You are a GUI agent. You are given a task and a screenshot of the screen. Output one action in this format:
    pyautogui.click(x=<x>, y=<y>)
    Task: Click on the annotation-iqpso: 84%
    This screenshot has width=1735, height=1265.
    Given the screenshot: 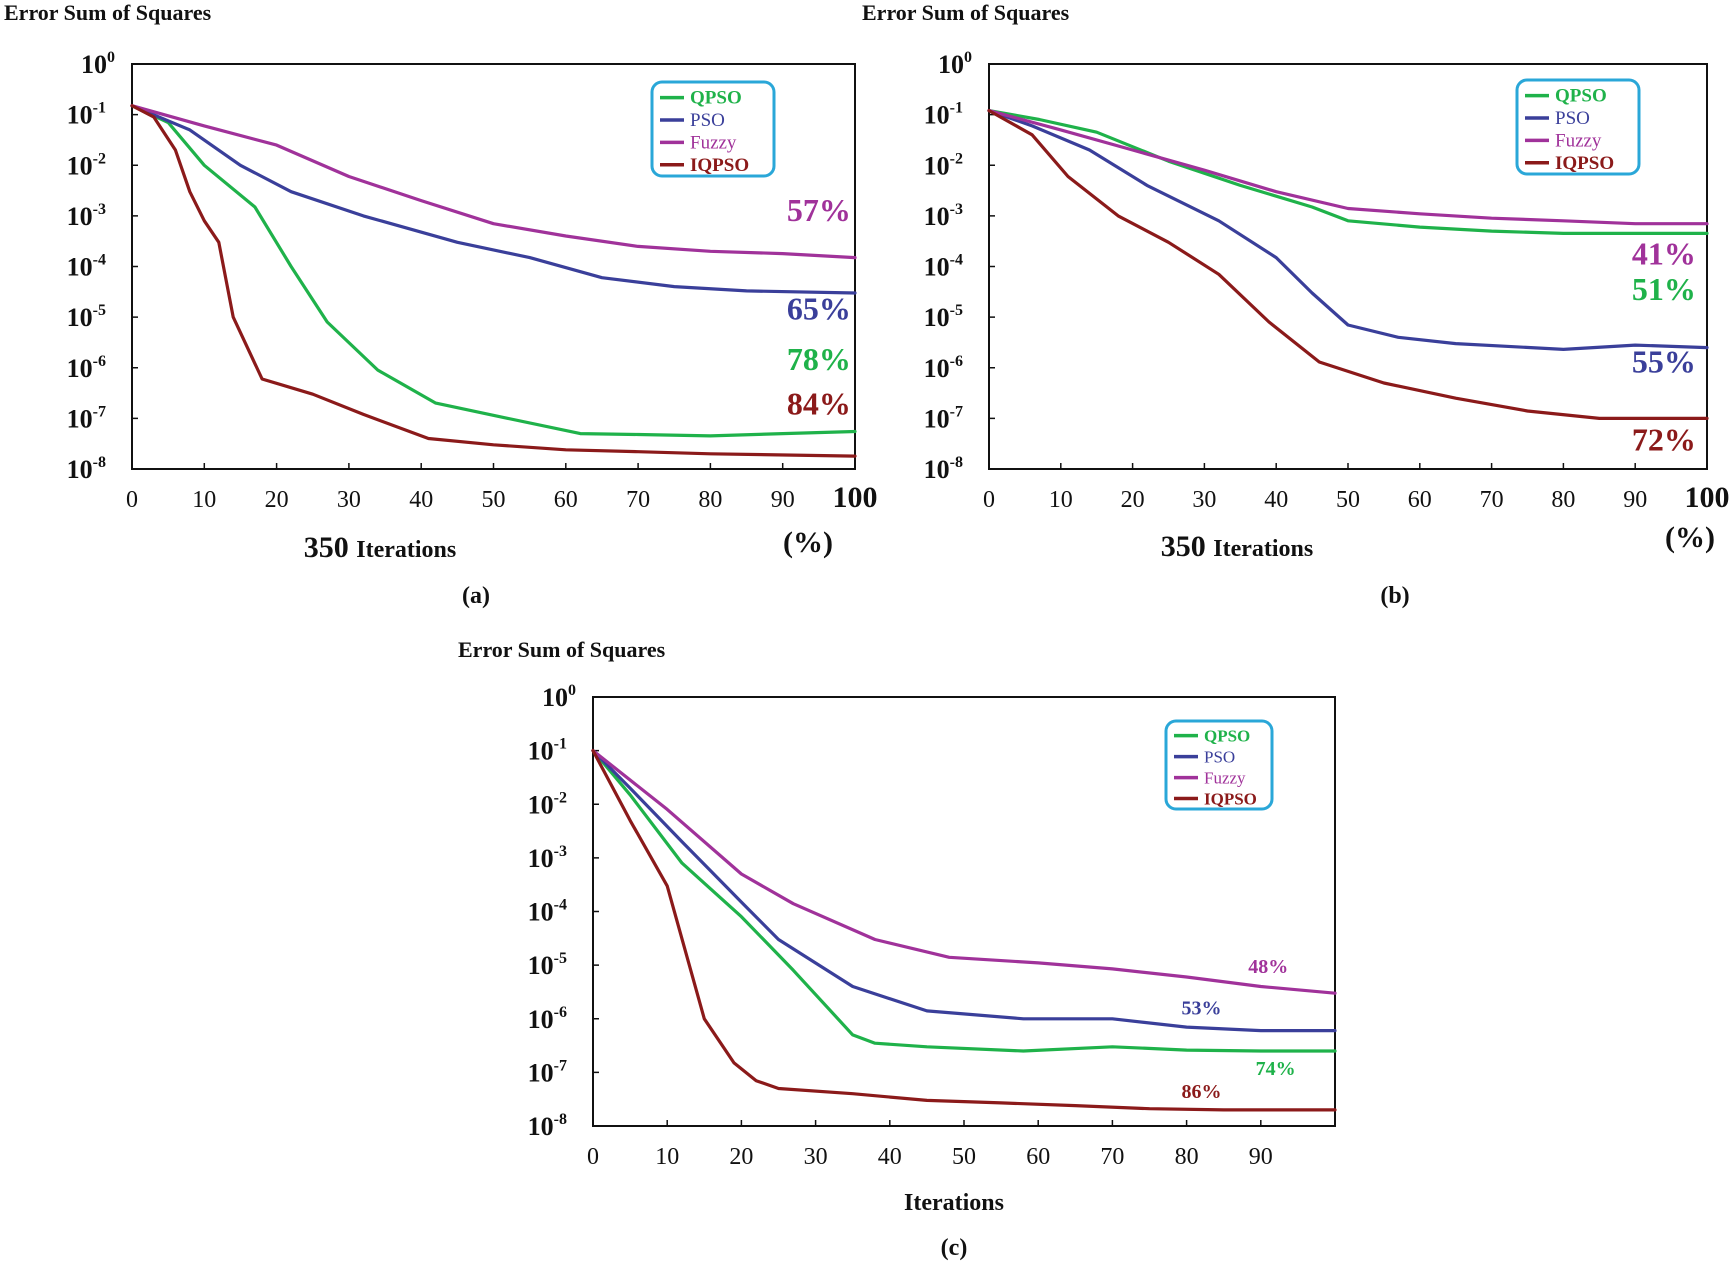 What is the action you would take?
    pyautogui.click(x=819, y=403)
    